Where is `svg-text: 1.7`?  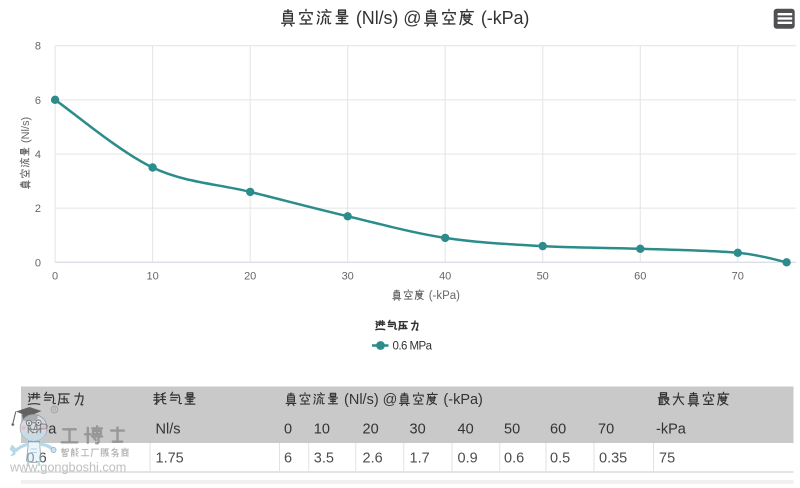
svg-text: 1.7 is located at coordinates (420, 459).